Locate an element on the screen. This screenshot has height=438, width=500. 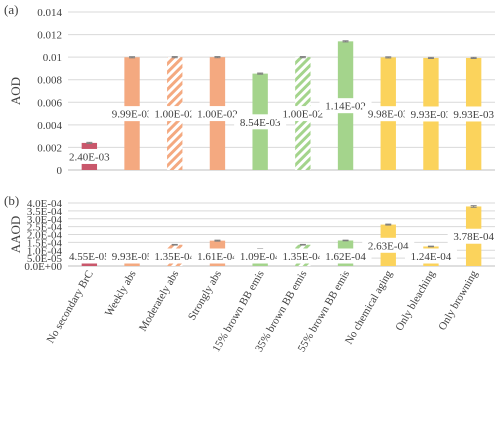
category-label: Only browning is located at coordinates (458, 300).